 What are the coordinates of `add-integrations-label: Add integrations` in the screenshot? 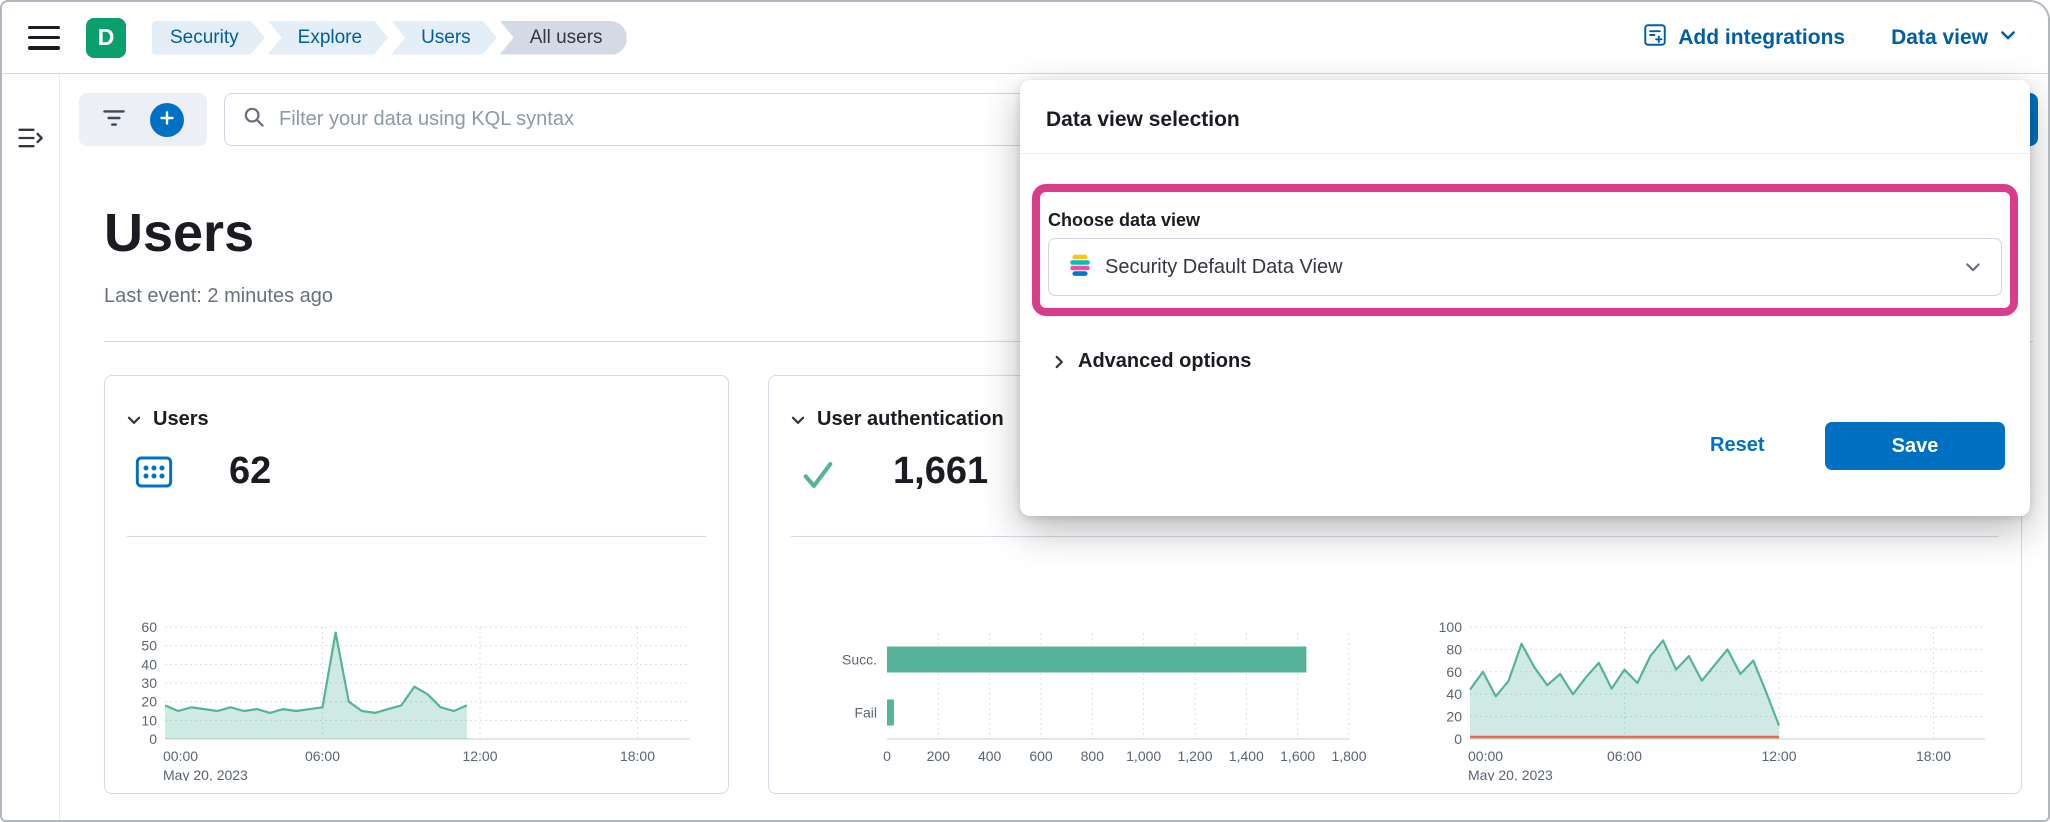 It's located at (1762, 37).